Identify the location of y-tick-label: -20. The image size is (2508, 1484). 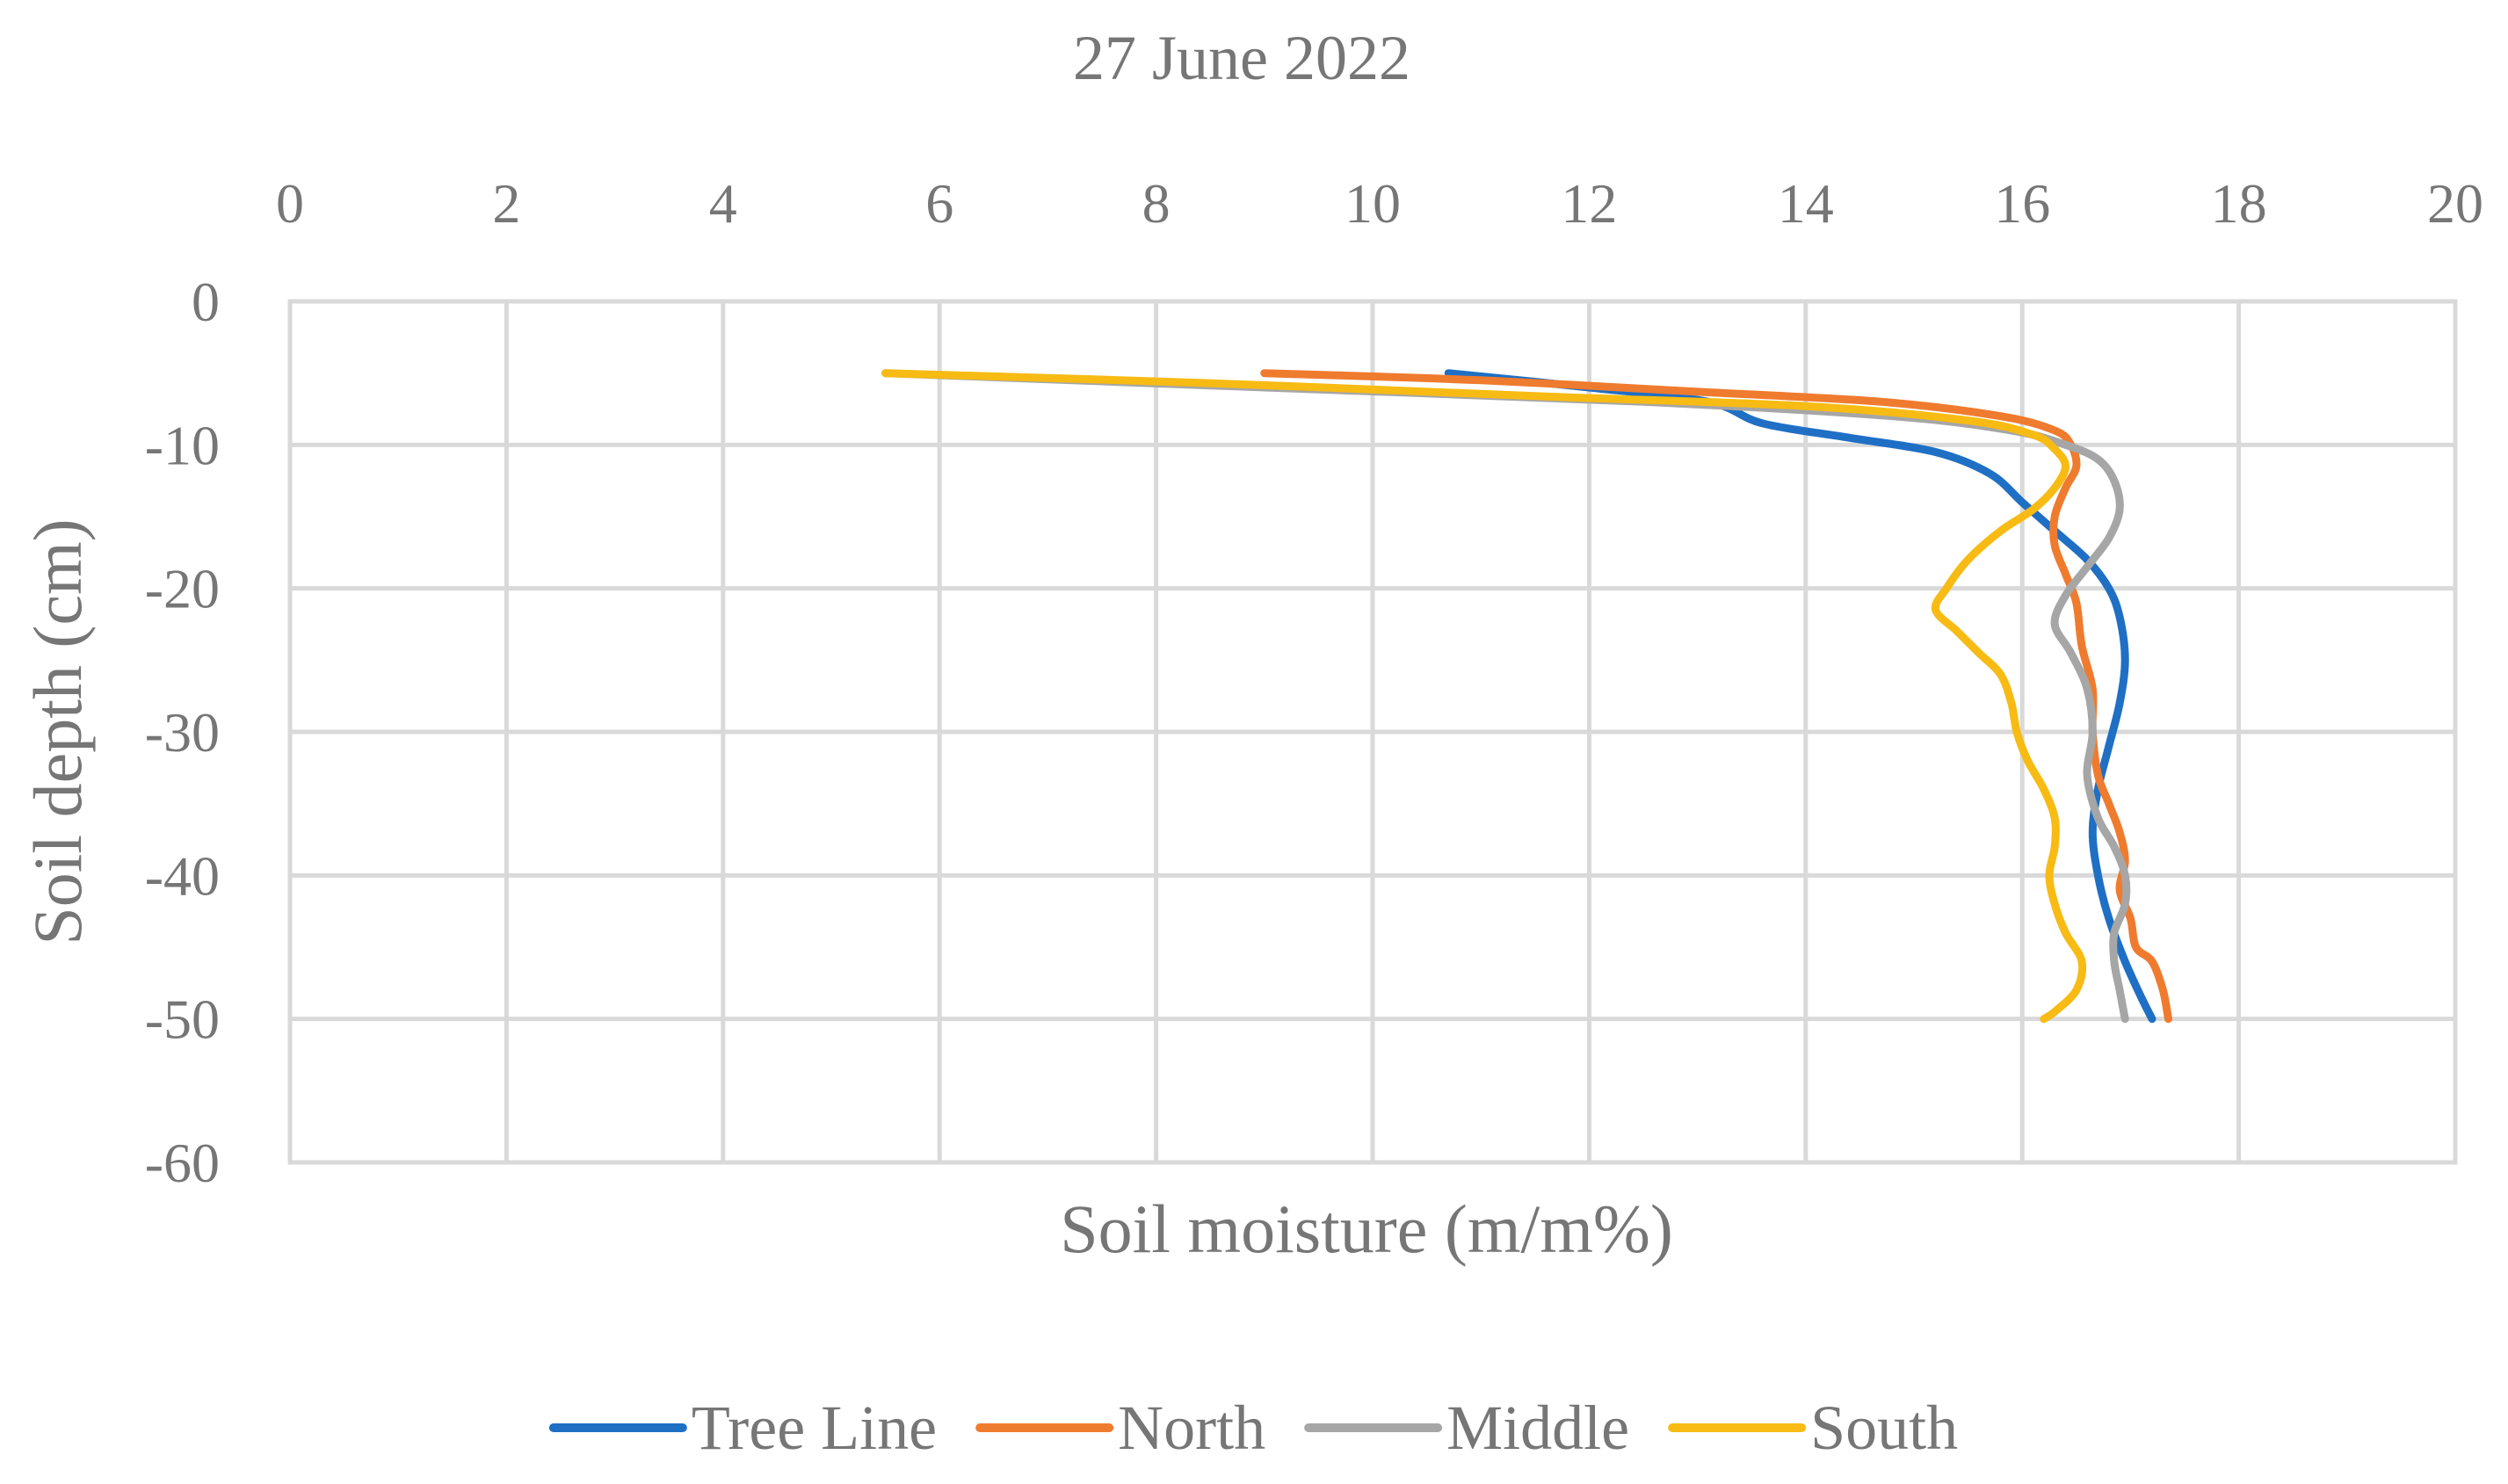
(182, 589).